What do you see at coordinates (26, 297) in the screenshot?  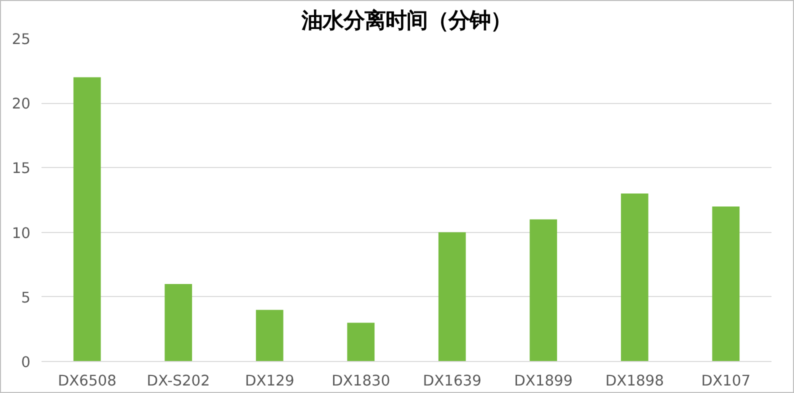 I see `y-tick-label: 5` at bounding box center [26, 297].